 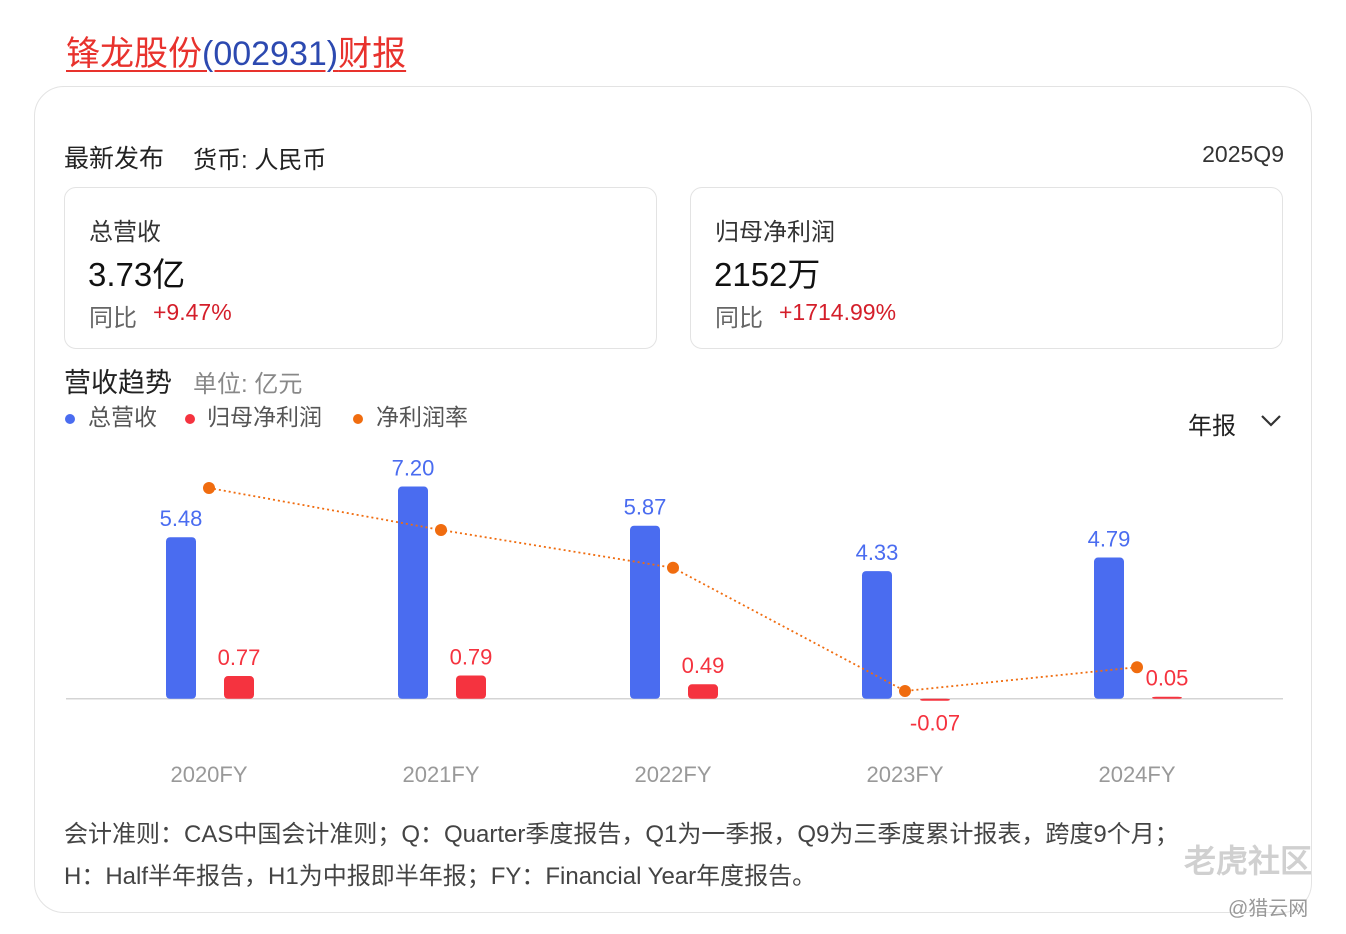 What do you see at coordinates (114, 159) in the screenshot?
I see `latest-label: 最新发布` at bounding box center [114, 159].